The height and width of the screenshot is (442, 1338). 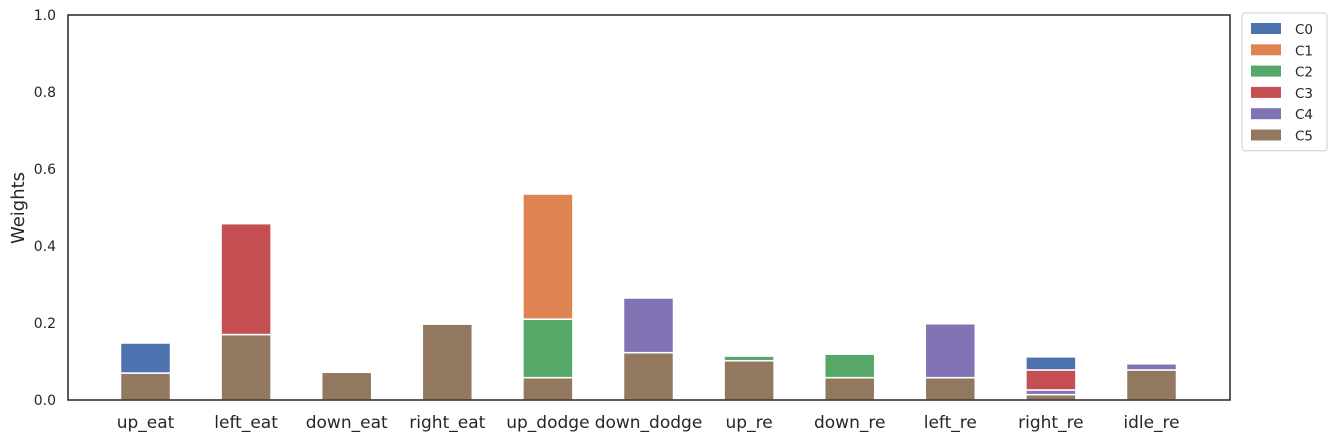 What do you see at coordinates (648, 325) in the screenshot?
I see `bar-c4-down_dodge` at bounding box center [648, 325].